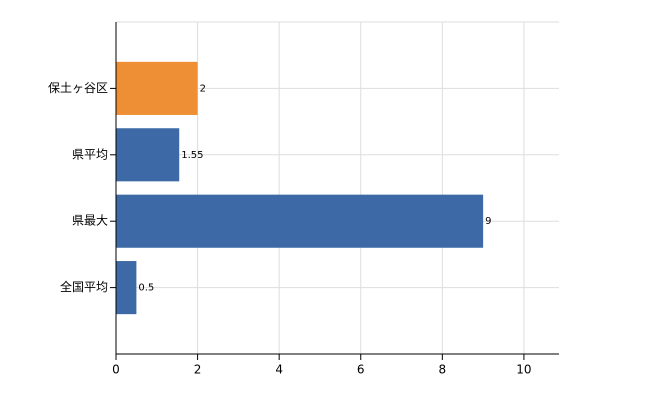 This screenshot has width=650, height=400. I want to click on x-tick-label: 6, so click(361, 370).